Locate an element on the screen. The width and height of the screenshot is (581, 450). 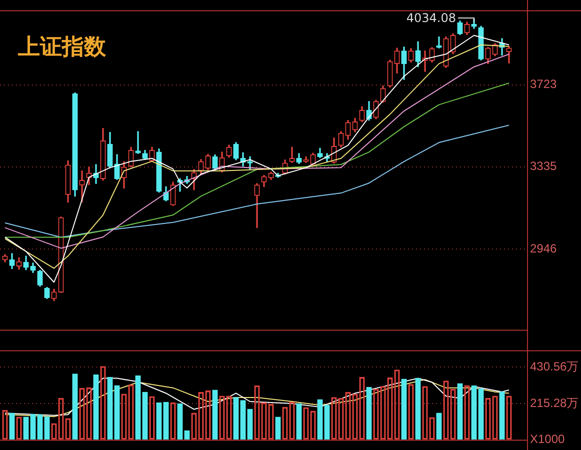
y-tick-label: 3335 is located at coordinates (544, 166).